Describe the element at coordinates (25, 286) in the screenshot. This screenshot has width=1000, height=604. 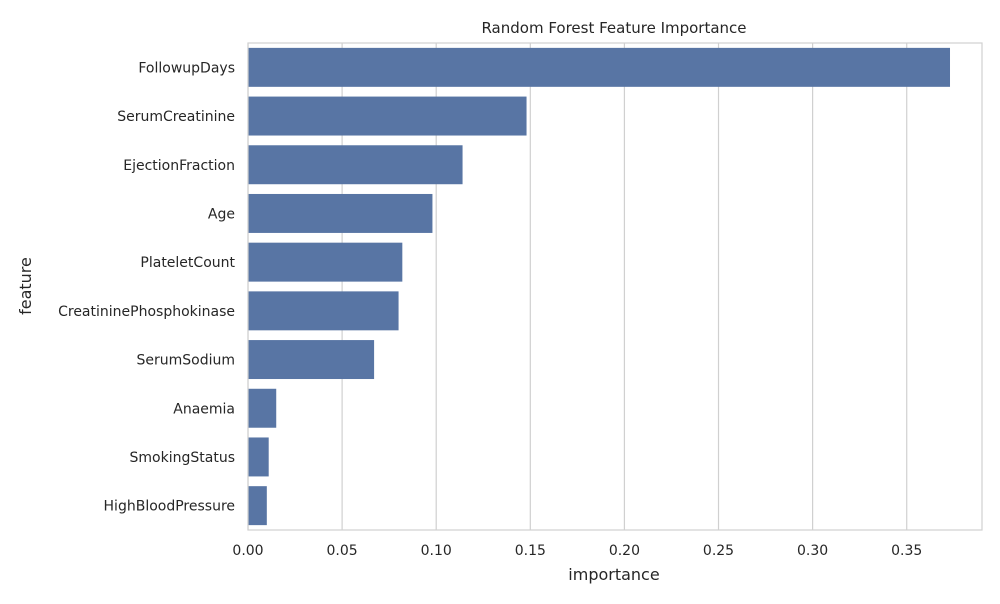
I see `y-axis-label: feature` at that location.